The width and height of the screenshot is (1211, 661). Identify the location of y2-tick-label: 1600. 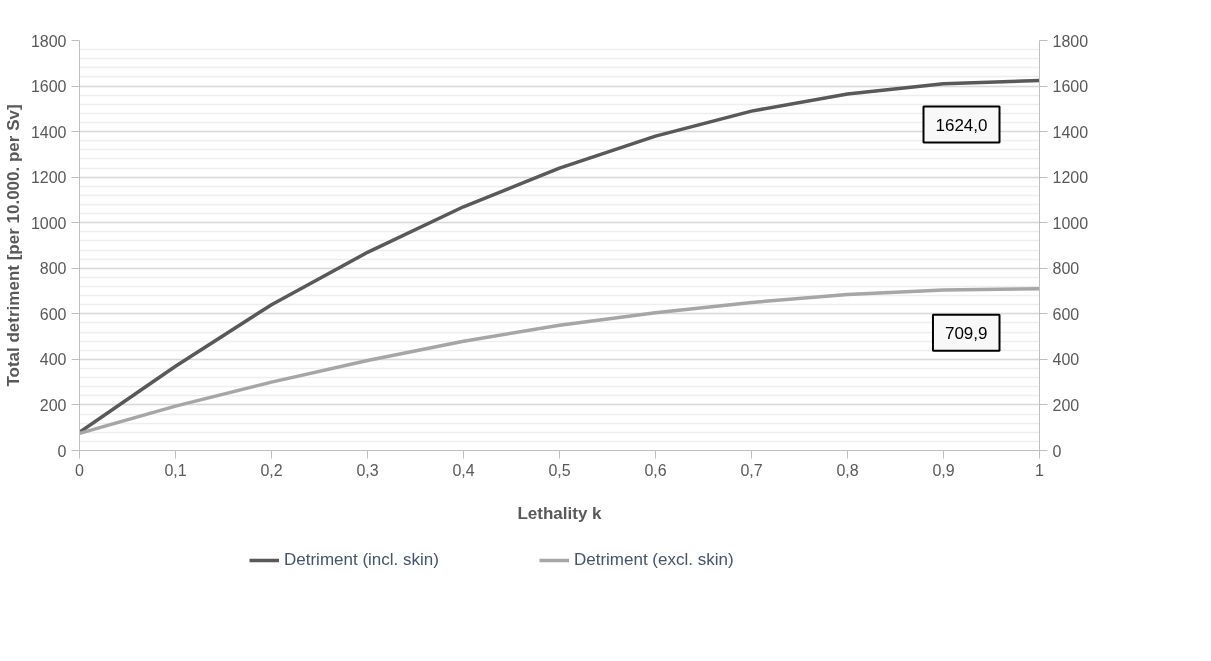
(1070, 87).